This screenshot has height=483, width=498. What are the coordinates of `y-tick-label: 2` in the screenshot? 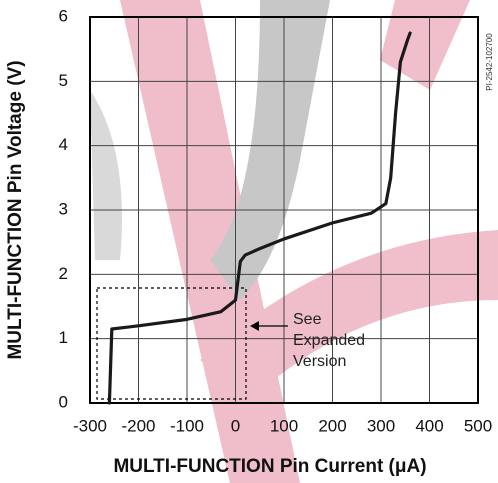 It's located at (63, 273).